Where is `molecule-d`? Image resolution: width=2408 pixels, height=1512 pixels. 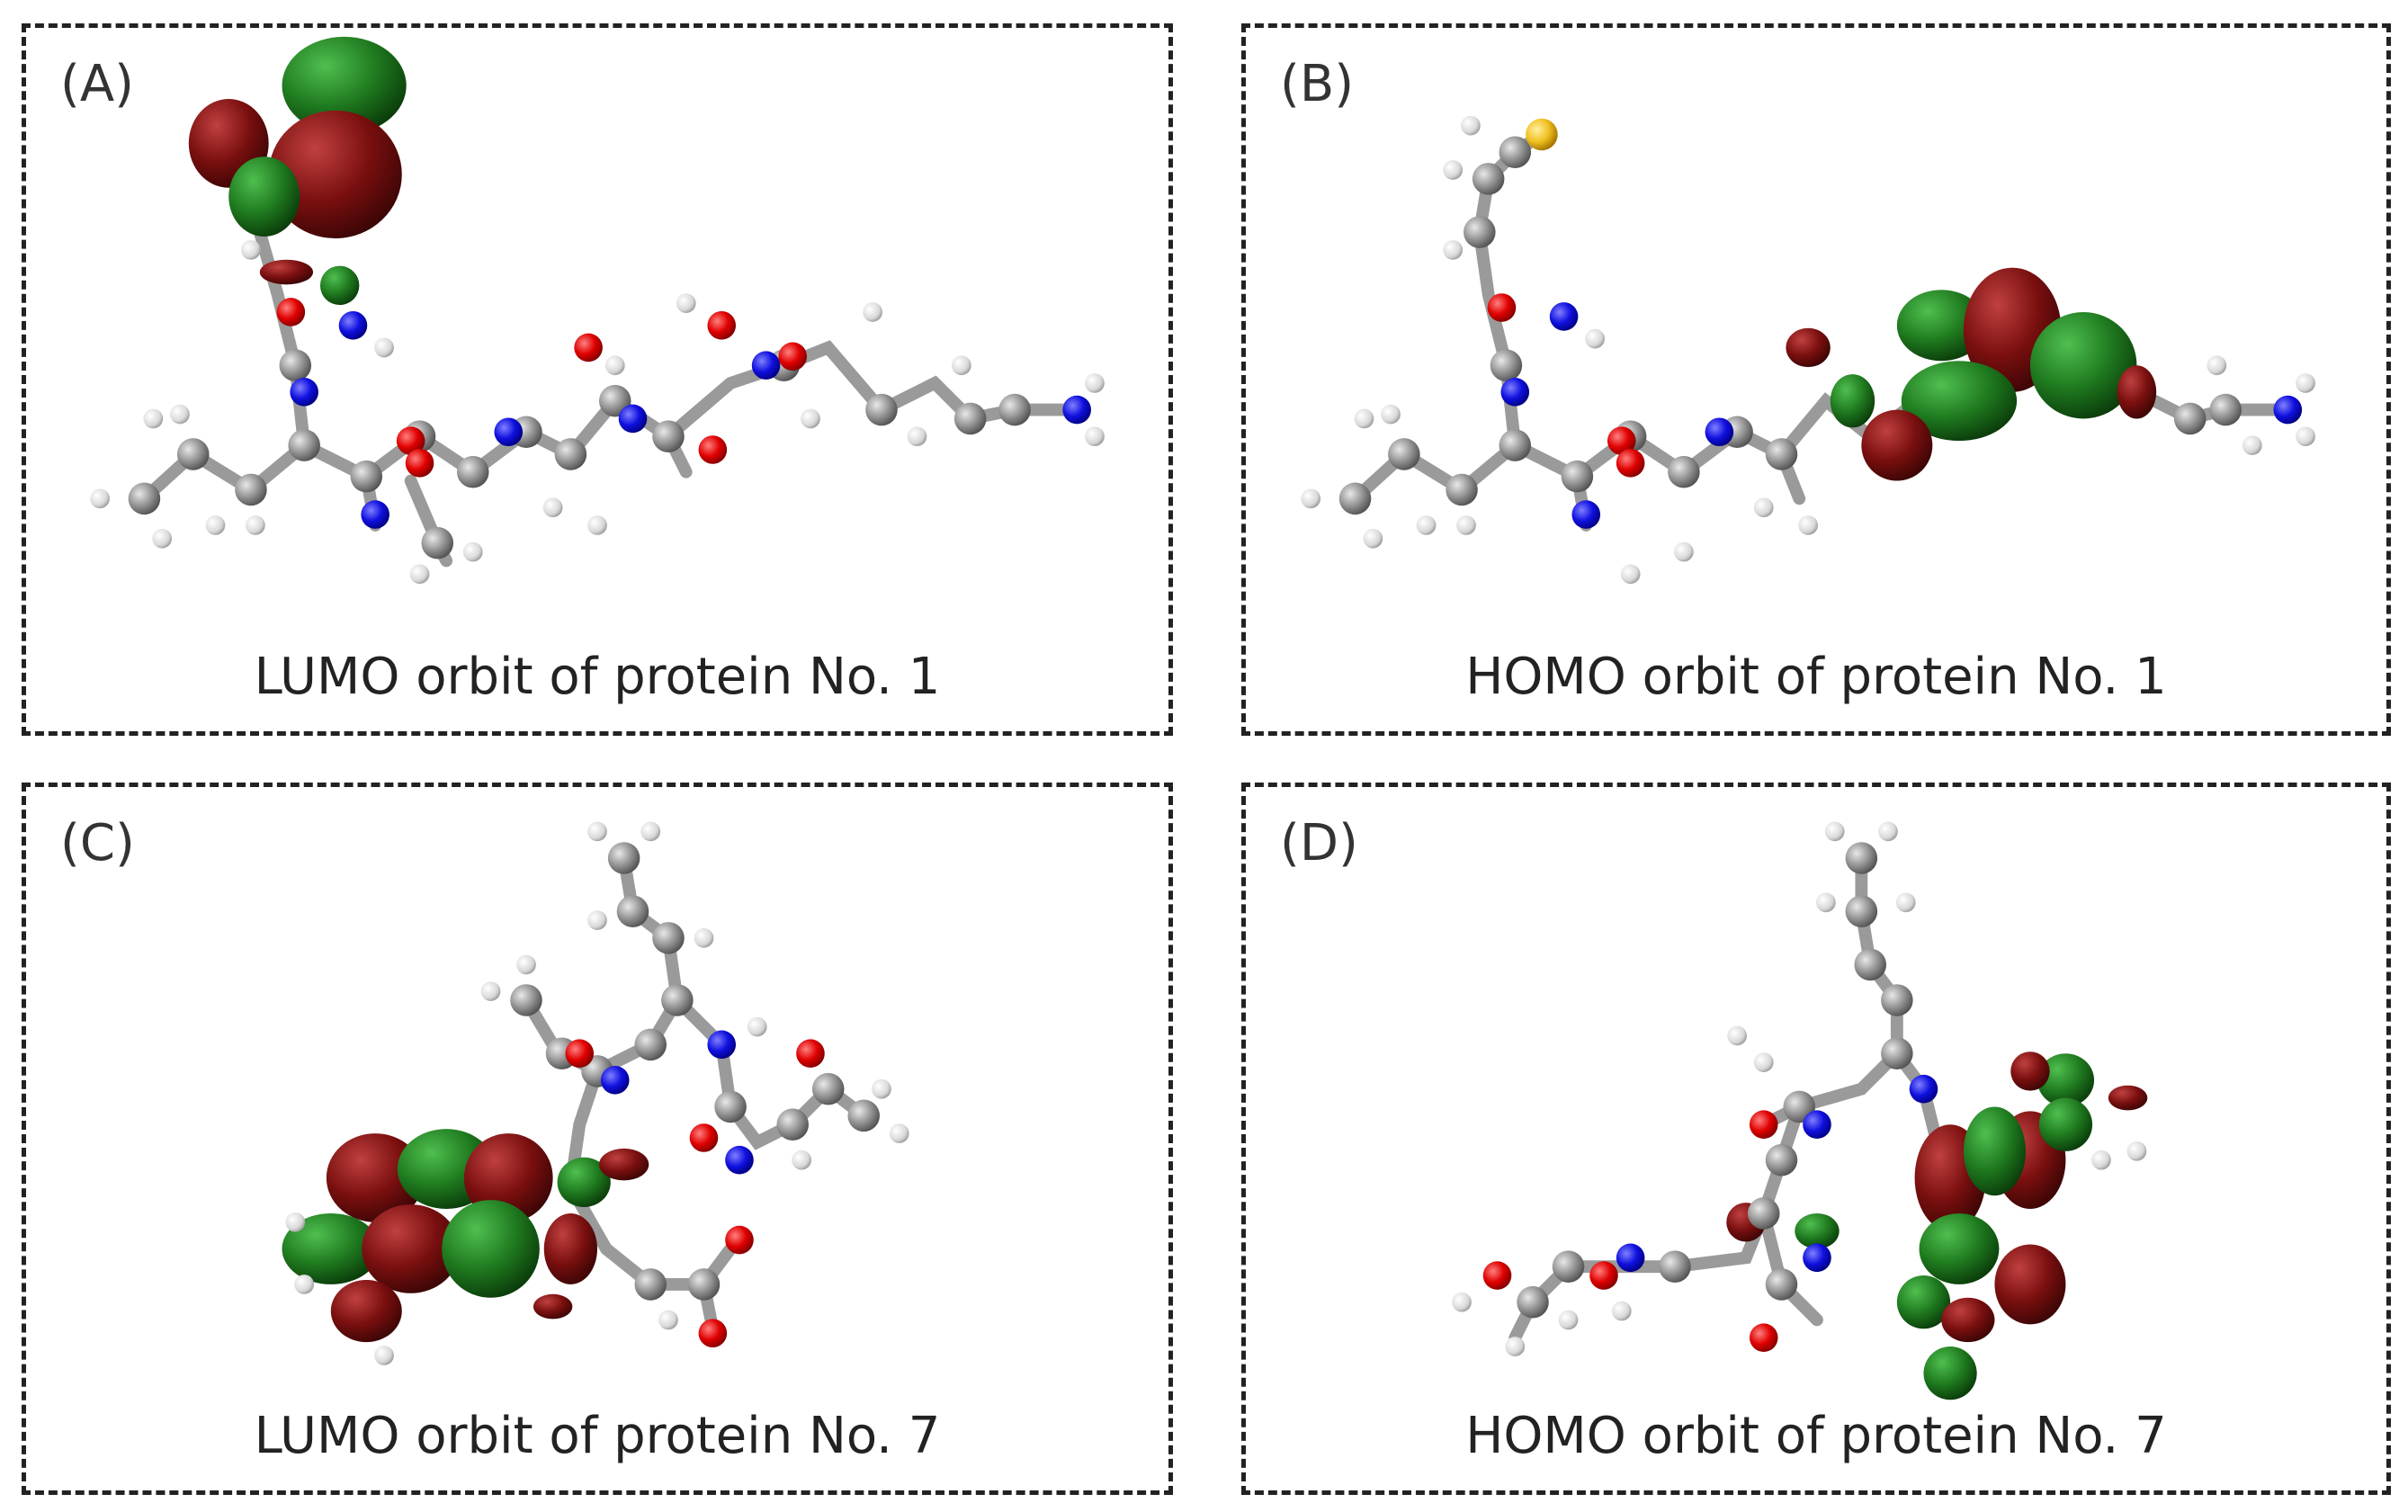 molecule-d is located at coordinates (1800, 1110).